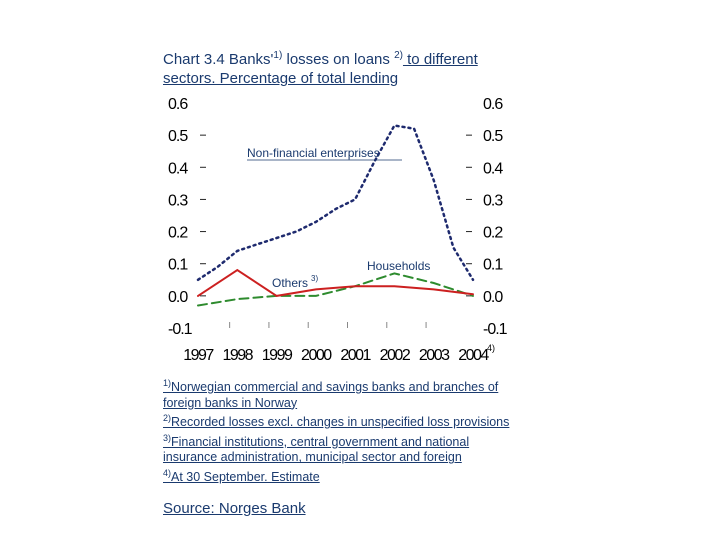 The image size is (720, 540). What do you see at coordinates (180, 329) in the screenshot?
I see `y-tick-label-left: -0.1` at bounding box center [180, 329].